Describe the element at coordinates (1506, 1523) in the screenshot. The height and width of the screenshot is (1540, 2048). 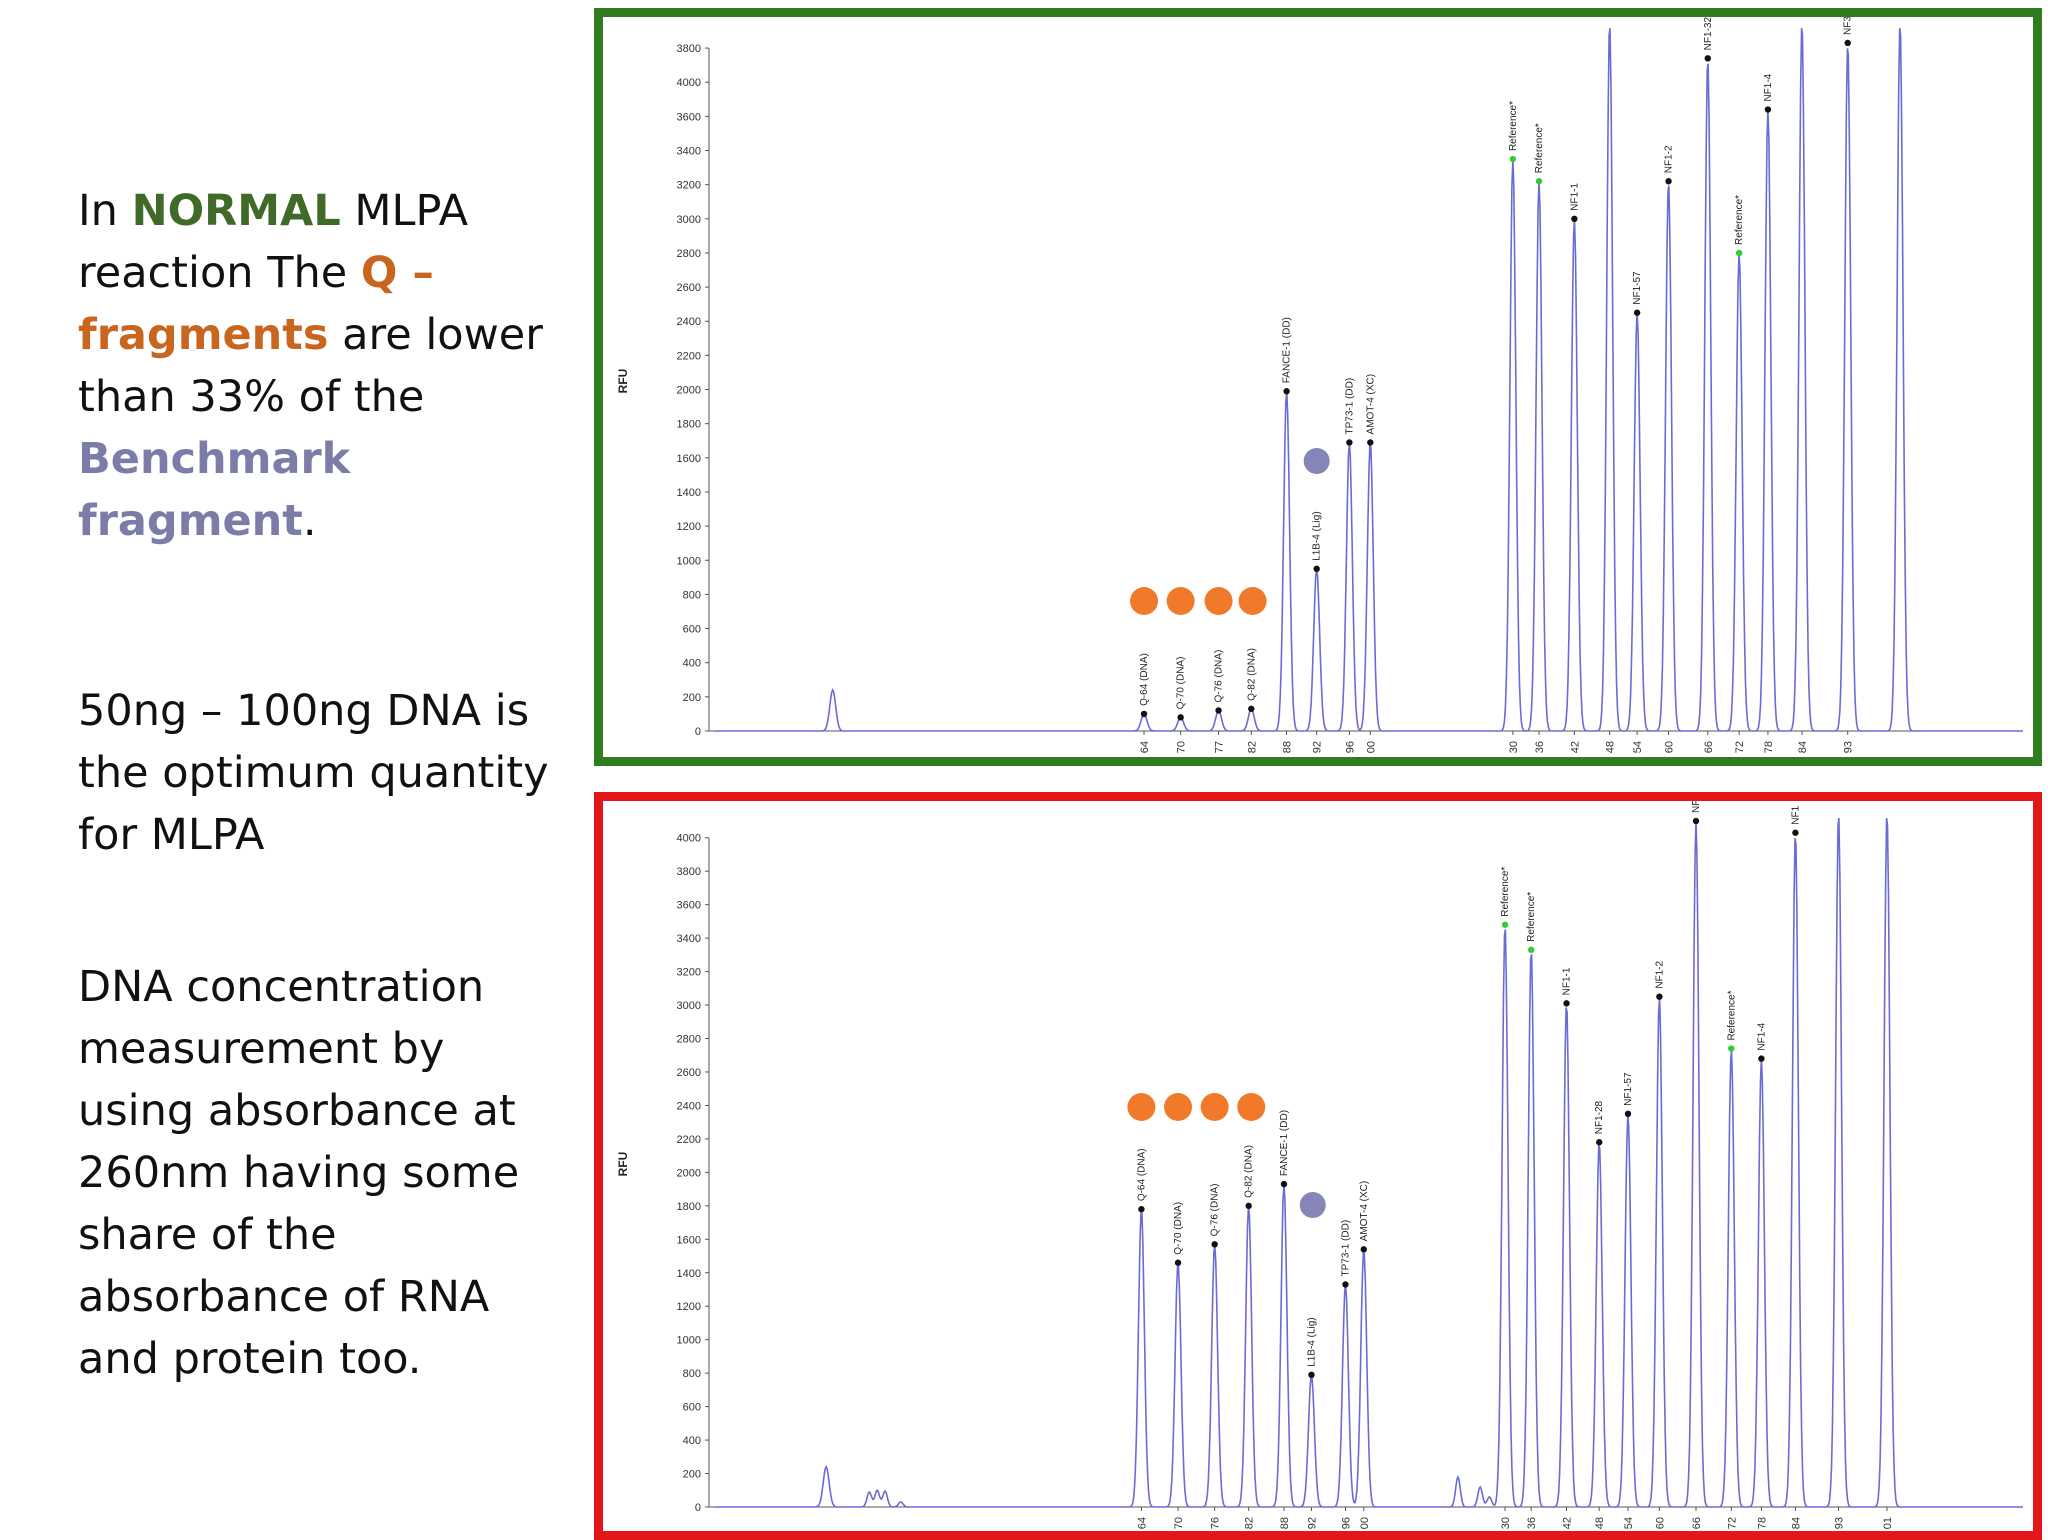
I see `x-tick-label: 30` at that location.